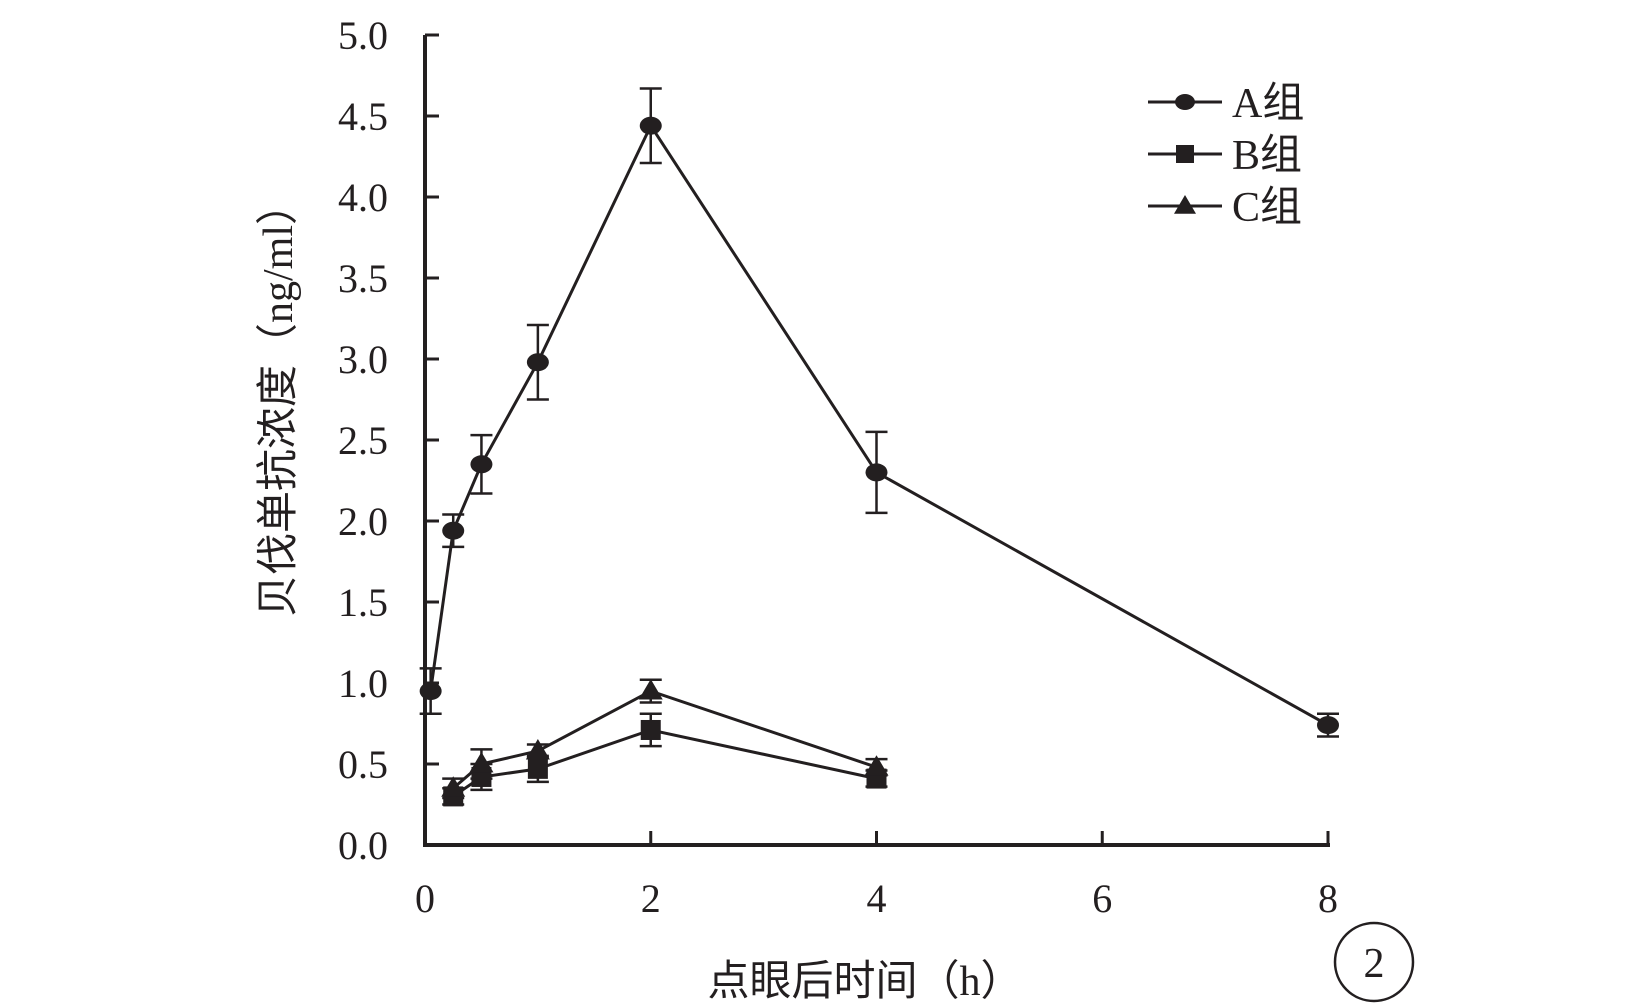 Image resolution: width=1634 pixels, height=1005 pixels. I want to click on x-tick-label: 8, so click(1328, 898).